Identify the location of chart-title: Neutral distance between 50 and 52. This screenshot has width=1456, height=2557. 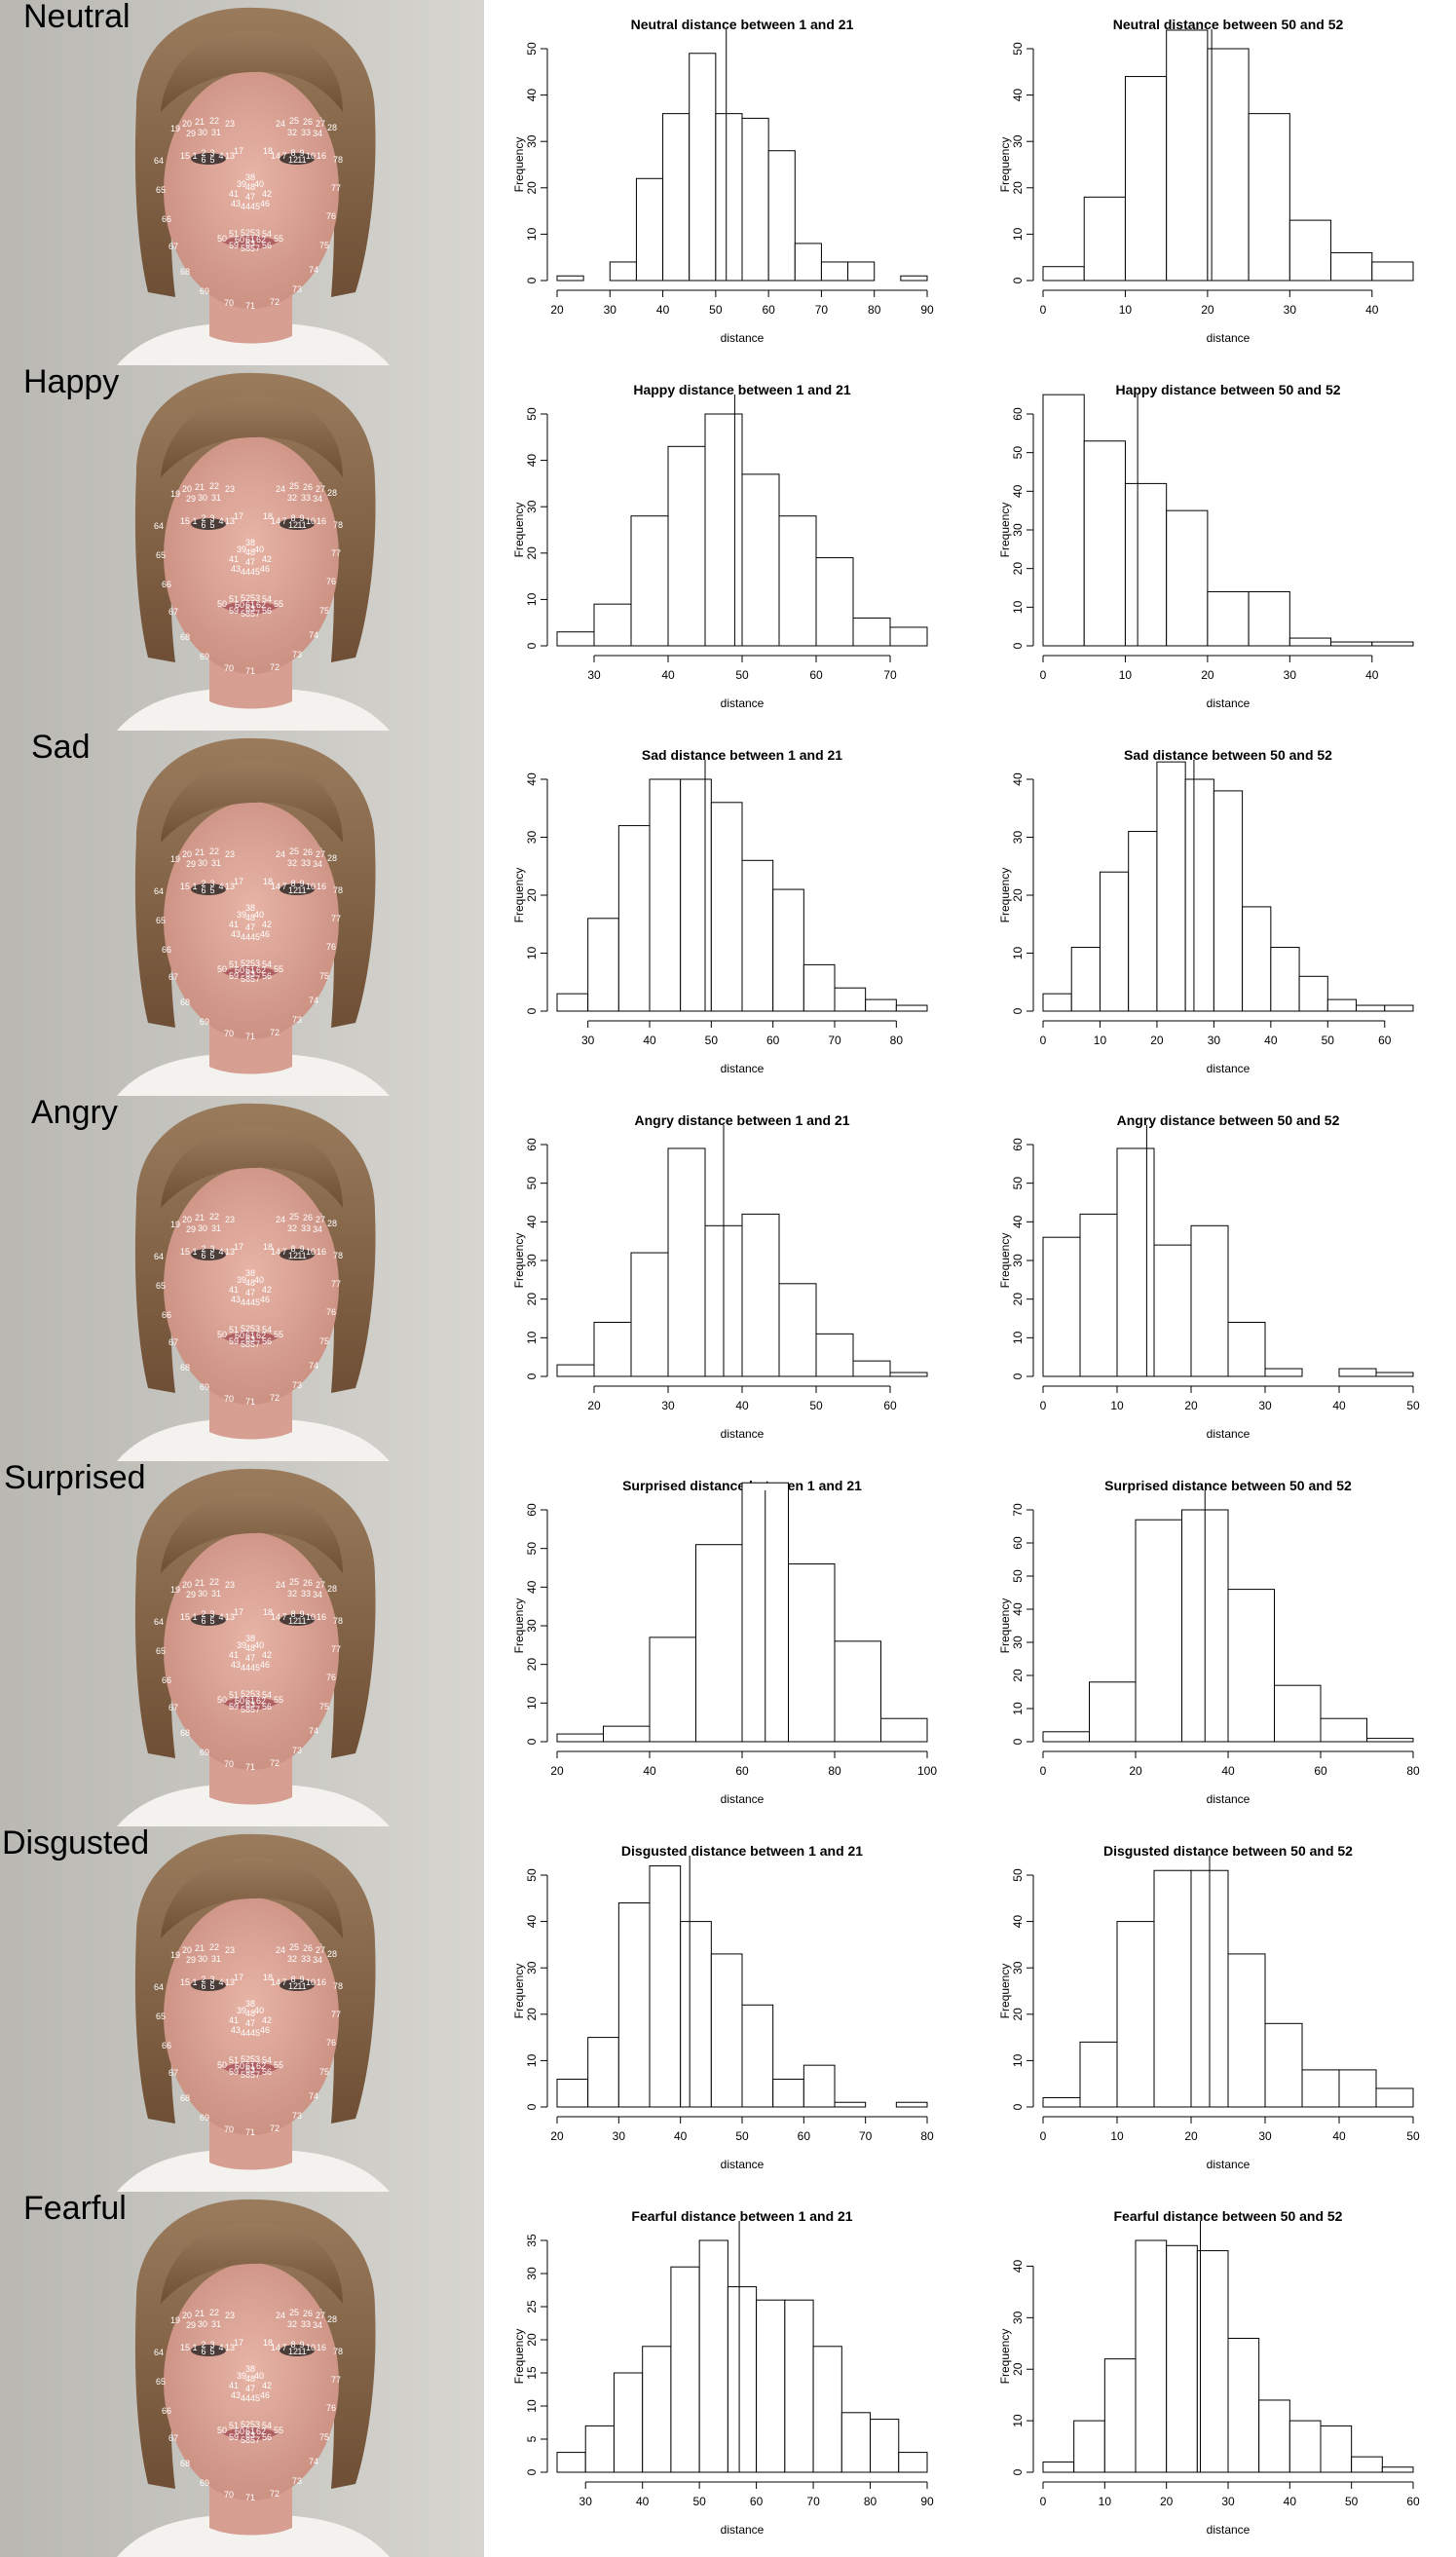
(1228, 25).